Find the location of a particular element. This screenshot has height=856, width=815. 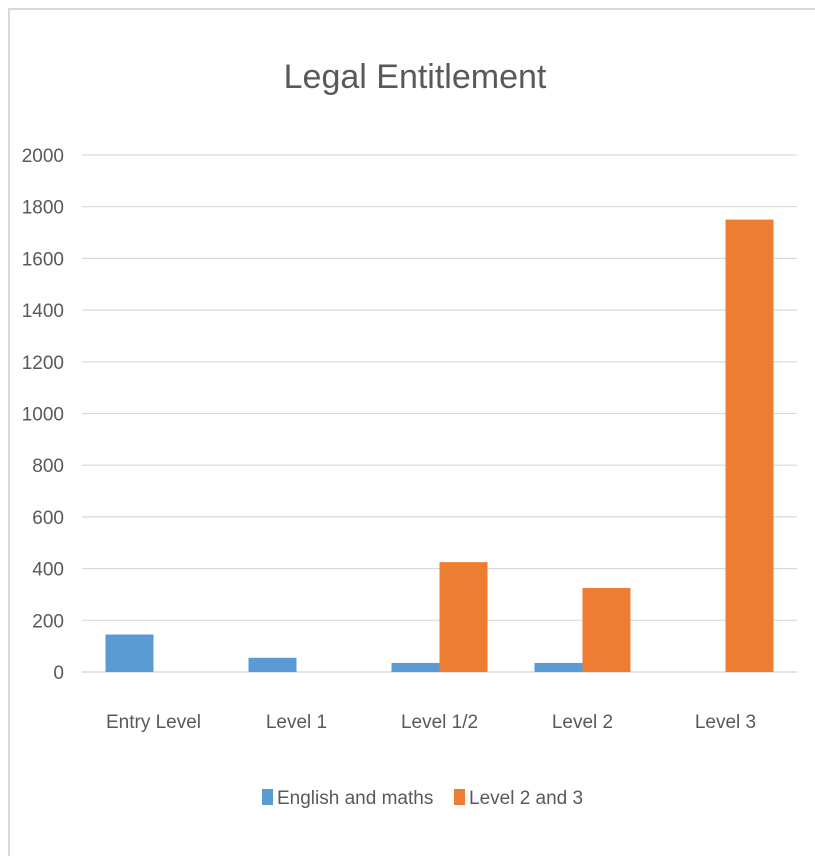

y-axis-tick-labels: 0 200 400 600 800 1000 1200 1400 1600 1800 2000 is located at coordinates (43, 415).